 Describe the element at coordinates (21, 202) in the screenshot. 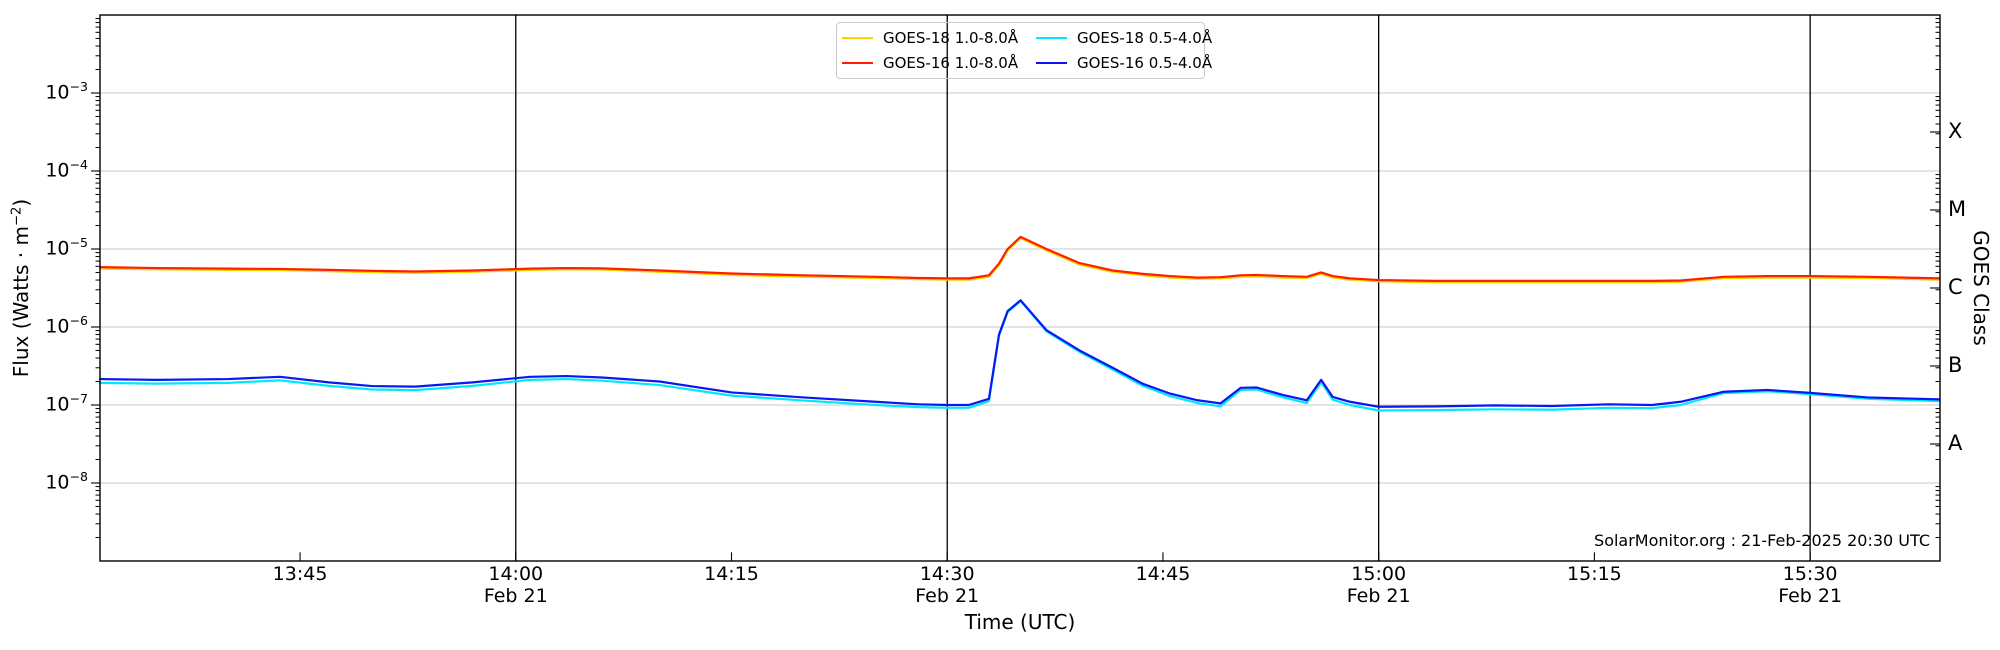

I see `y-axis-label-post: )` at that location.